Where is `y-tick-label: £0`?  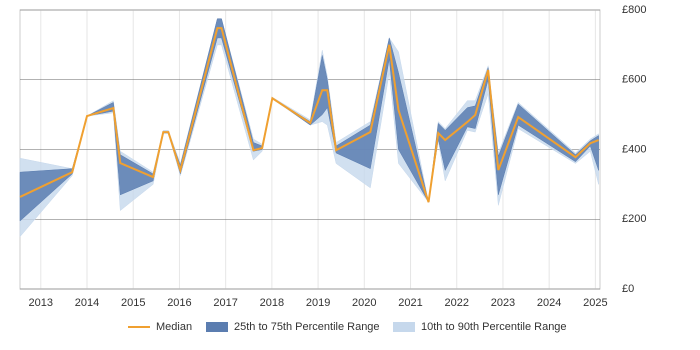 y-tick-label: £0 is located at coordinates (628, 289).